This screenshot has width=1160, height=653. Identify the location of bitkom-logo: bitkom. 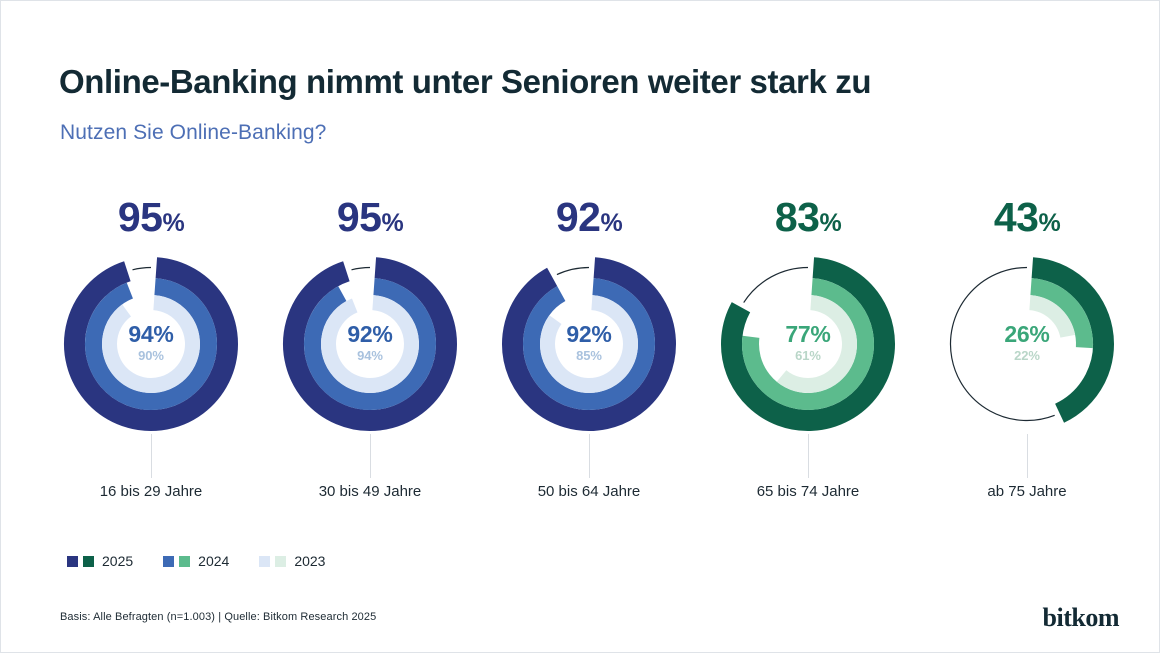
(1081, 617).